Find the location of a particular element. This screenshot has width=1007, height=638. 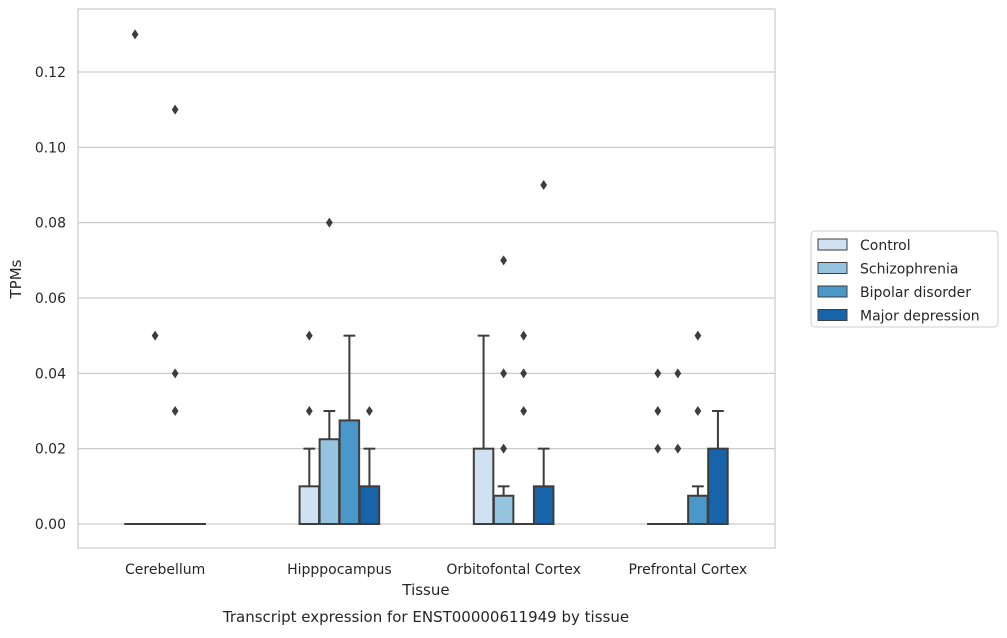

y-axis-label: TPMs is located at coordinates (16, 279).